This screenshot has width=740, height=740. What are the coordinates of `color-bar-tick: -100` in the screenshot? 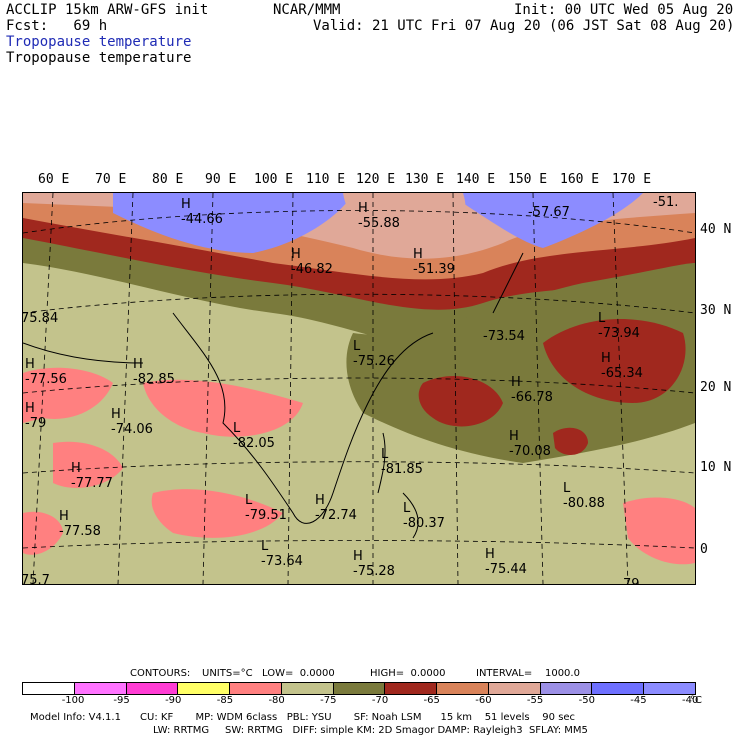 It's located at (73, 700).